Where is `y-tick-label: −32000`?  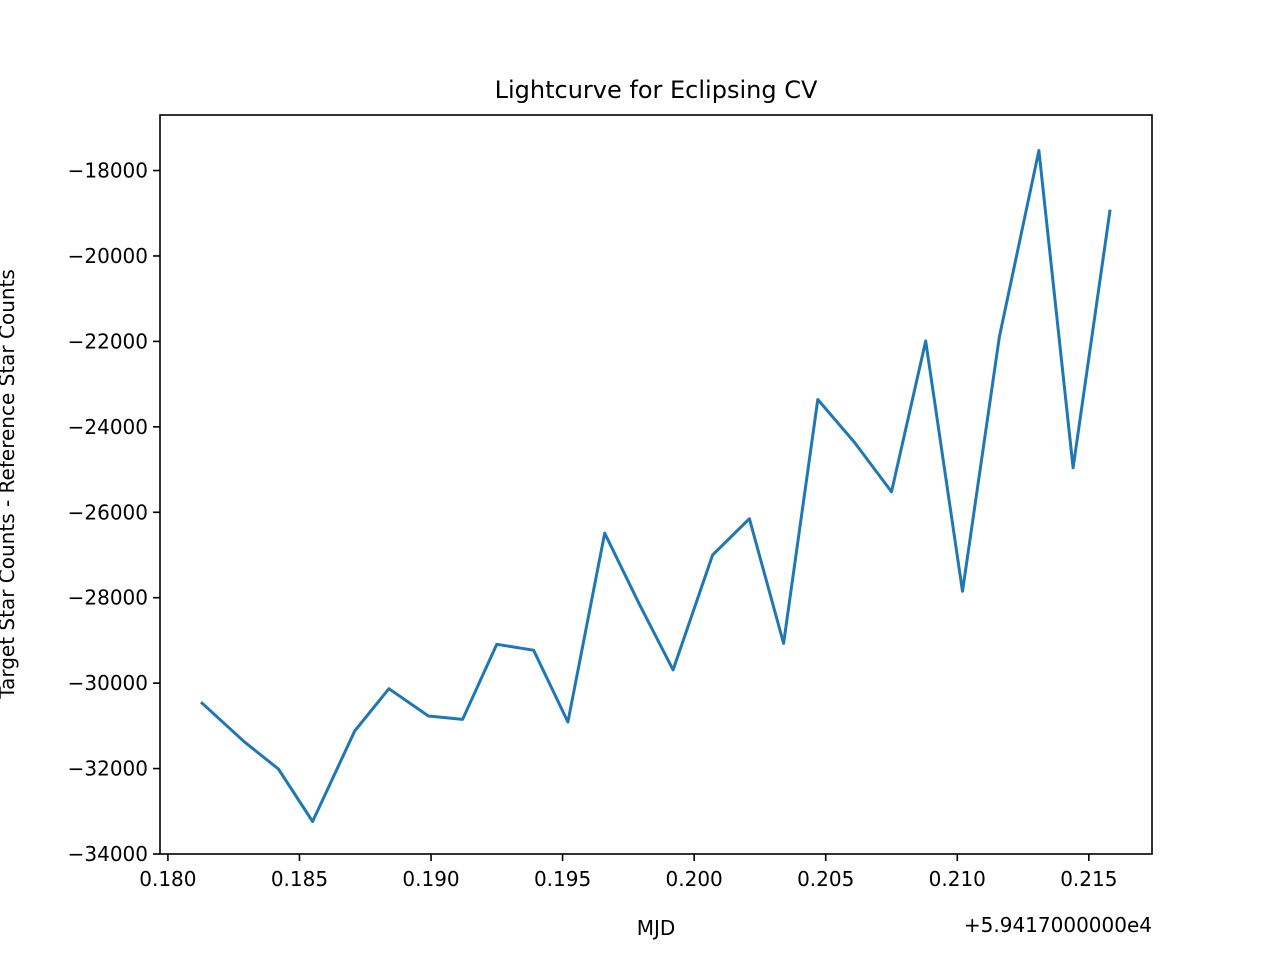
y-tick-label: −32000 is located at coordinates (108, 769).